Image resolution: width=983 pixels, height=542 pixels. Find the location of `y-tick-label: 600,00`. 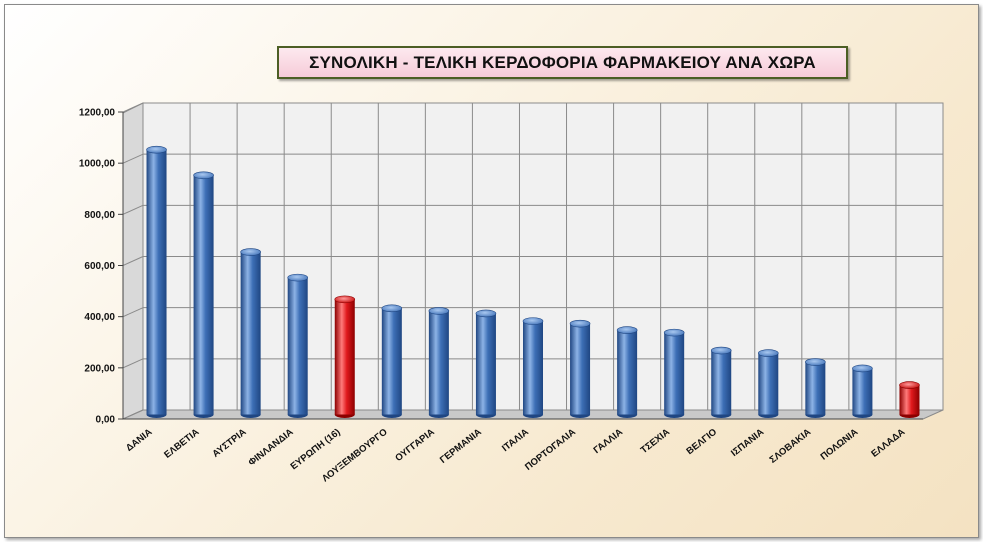

y-tick-label: 600,00 is located at coordinates (99, 266).